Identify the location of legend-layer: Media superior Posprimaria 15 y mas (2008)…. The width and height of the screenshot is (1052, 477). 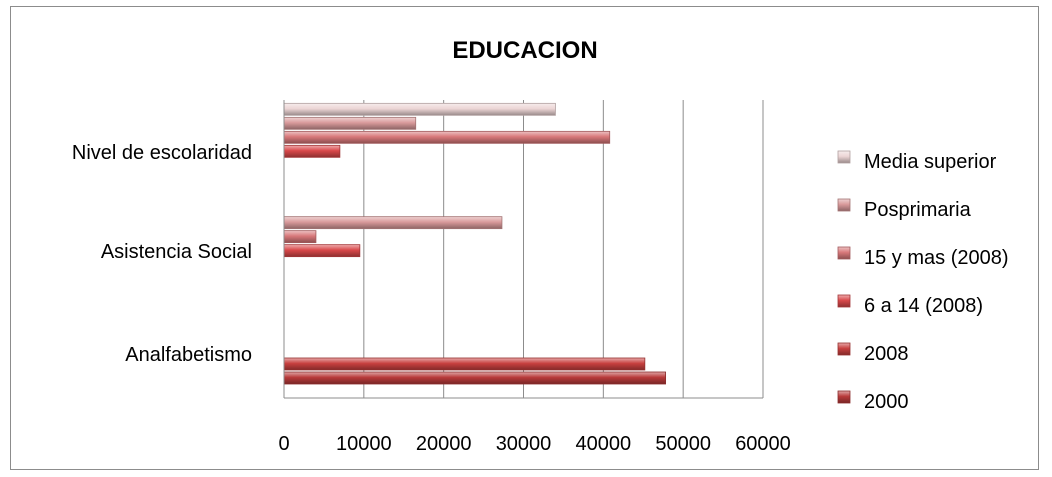
(923, 281).